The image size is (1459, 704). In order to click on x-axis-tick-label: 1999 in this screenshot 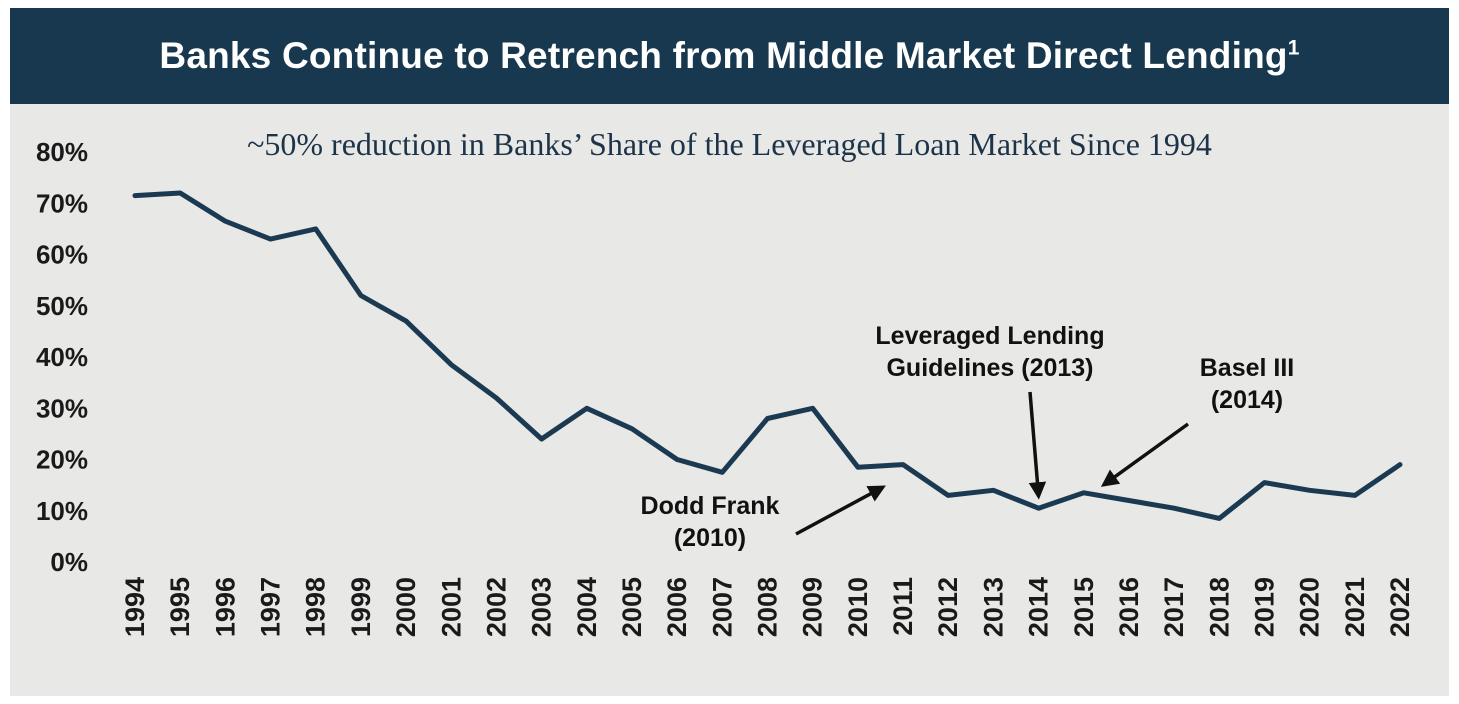, I will do `click(361, 607)`.